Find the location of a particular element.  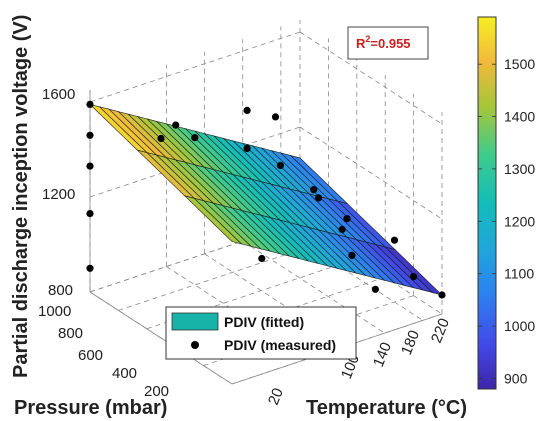

z-axis-title: Partial discharge inception voltage (V) is located at coordinates (21, 196).